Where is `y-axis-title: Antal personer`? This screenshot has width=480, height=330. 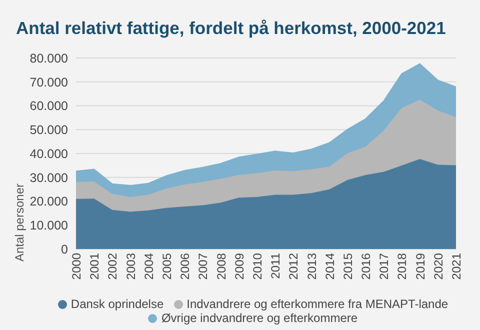
y-axis-title: Antal personer is located at coordinates (19, 222).